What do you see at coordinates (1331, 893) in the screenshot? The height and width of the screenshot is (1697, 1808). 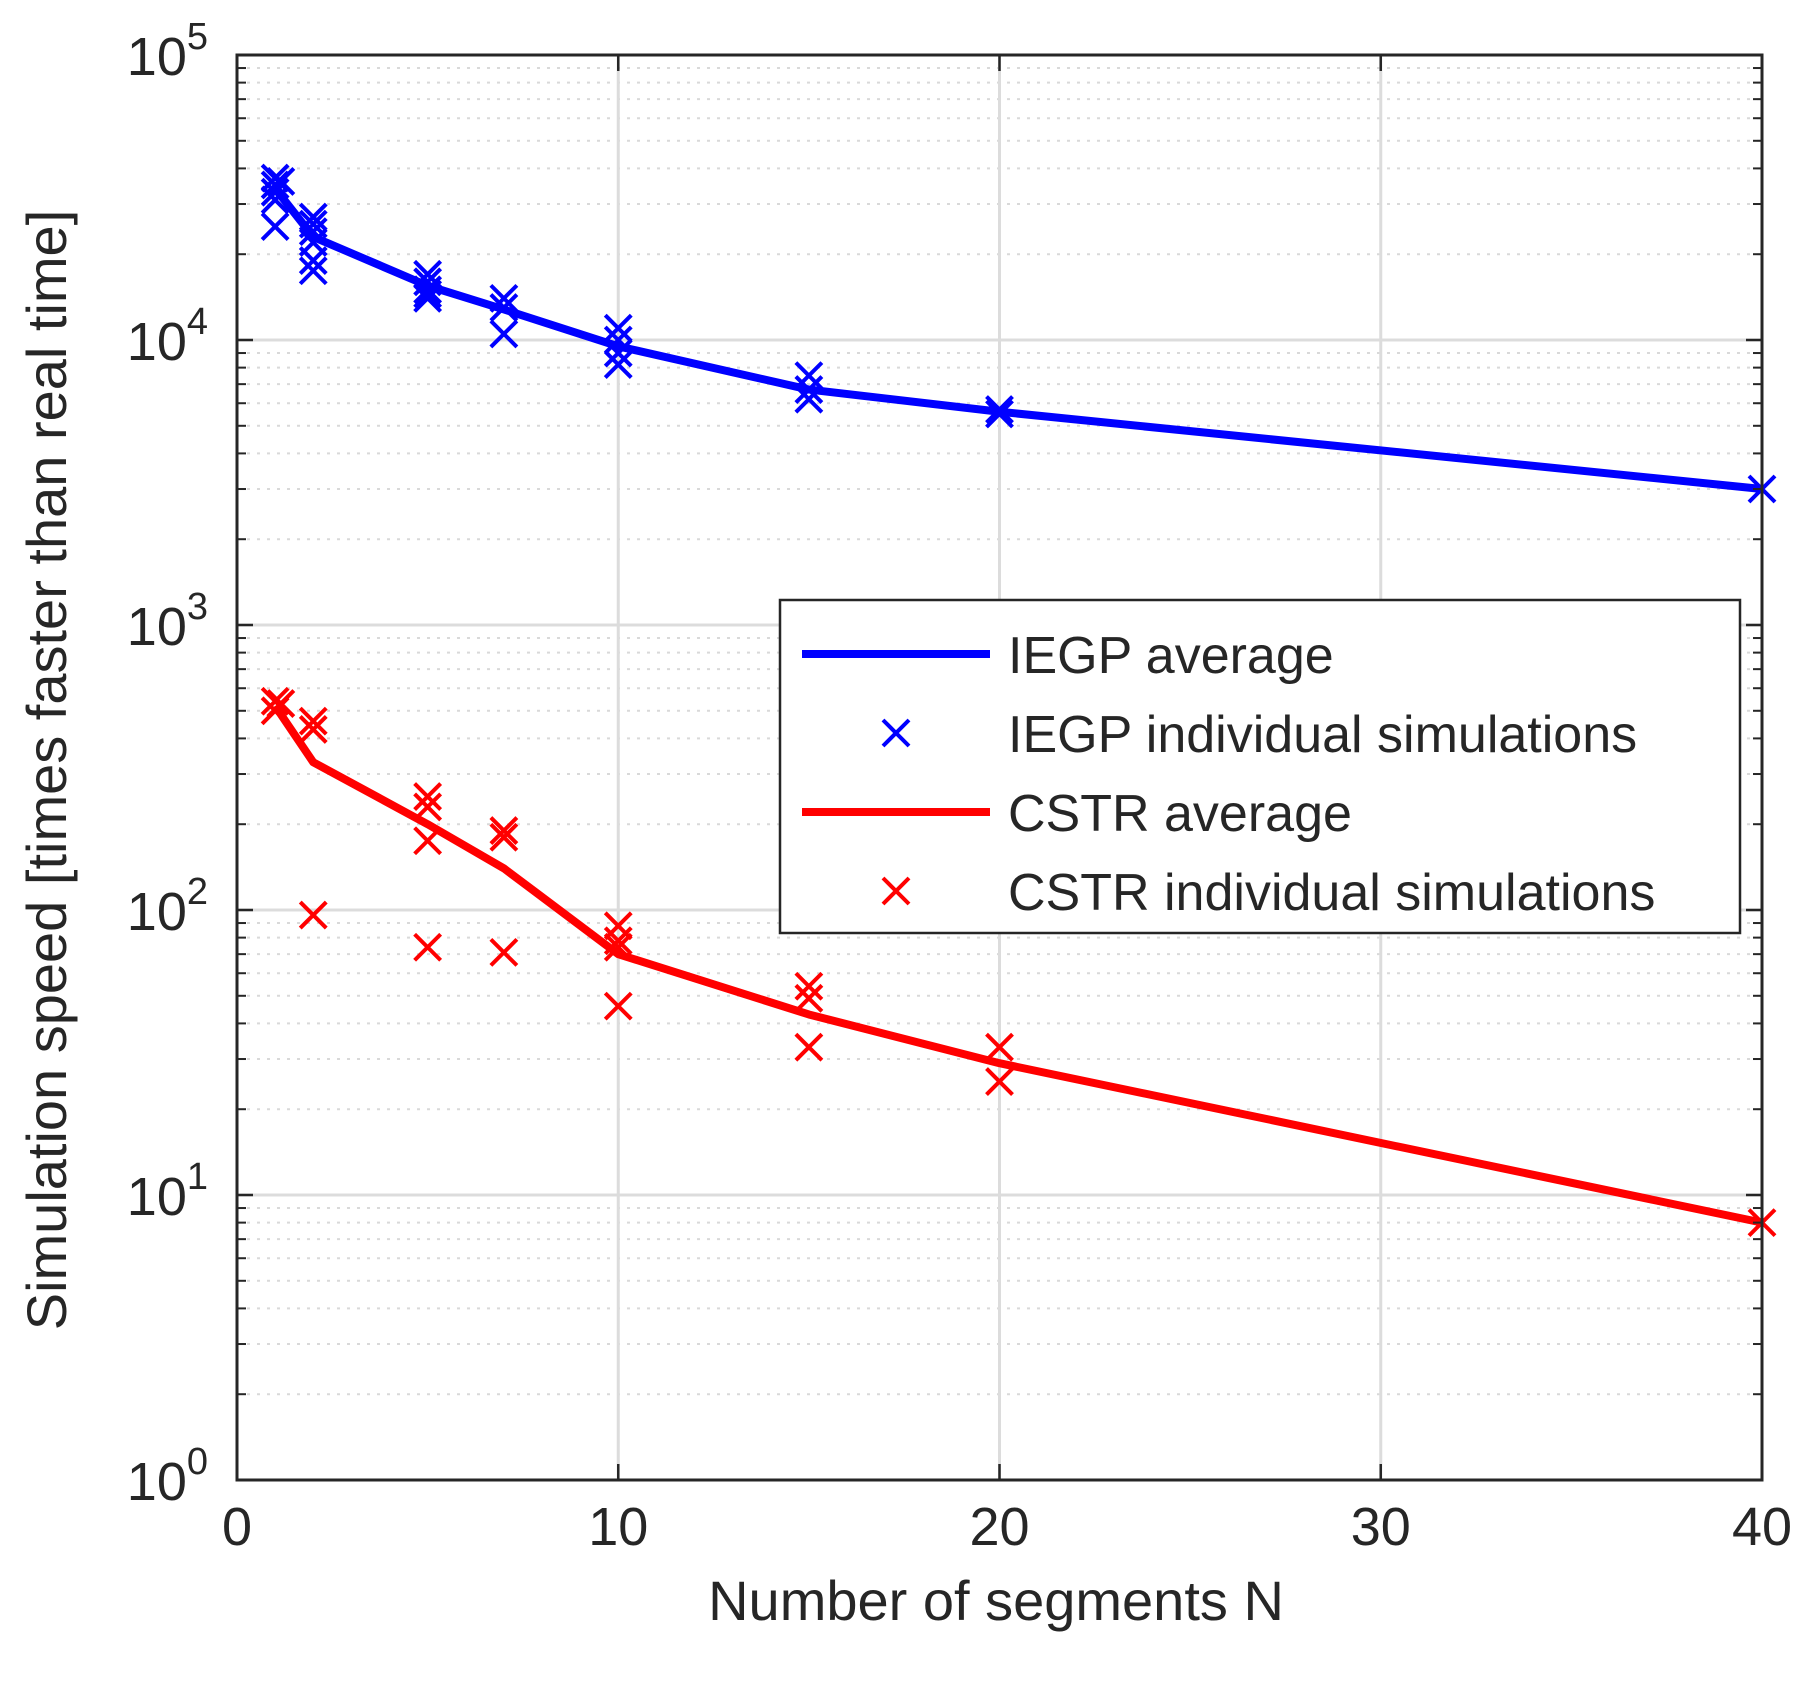 I see `legend-label-cstr-individual-simulations: CSTR individual simulations` at bounding box center [1331, 893].